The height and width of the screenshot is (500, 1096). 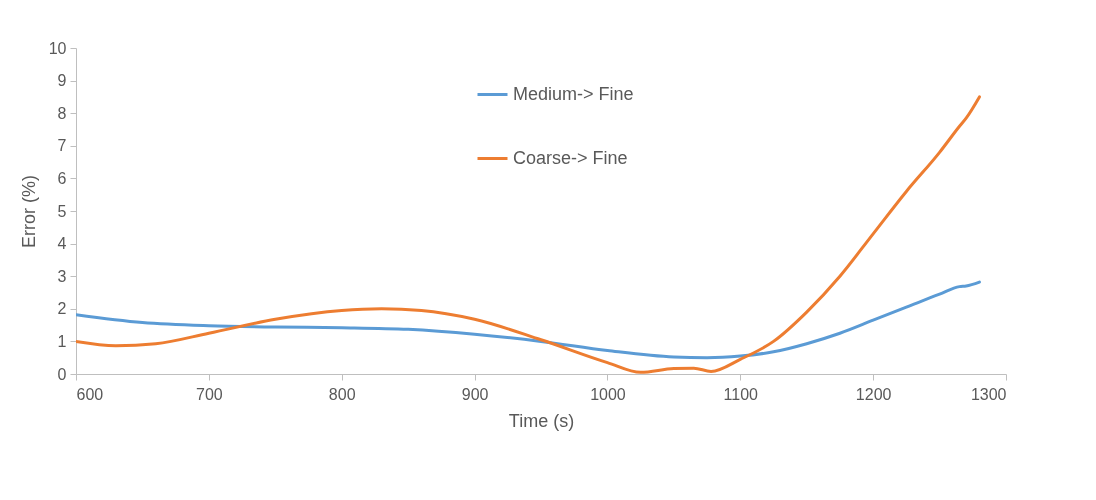 What do you see at coordinates (988, 394) in the screenshot?
I see `x-tick-label: 1300` at bounding box center [988, 394].